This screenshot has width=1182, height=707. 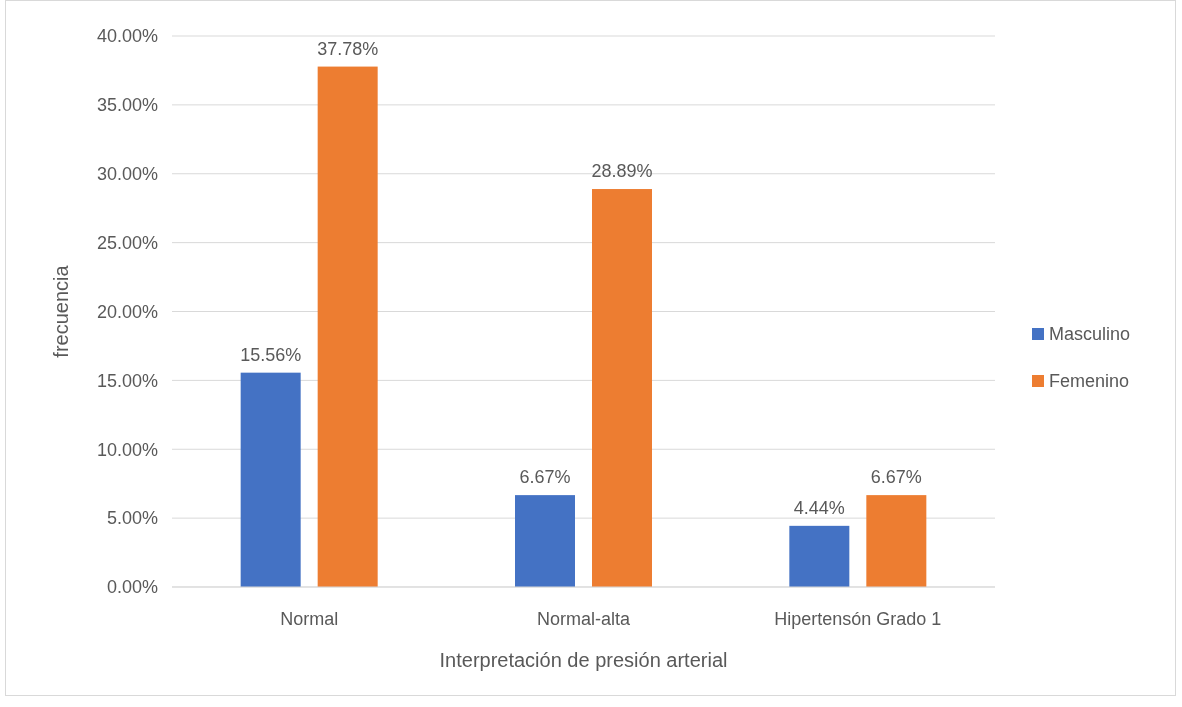 I want to click on y-tick-label: 40.00%, so click(x=127, y=36).